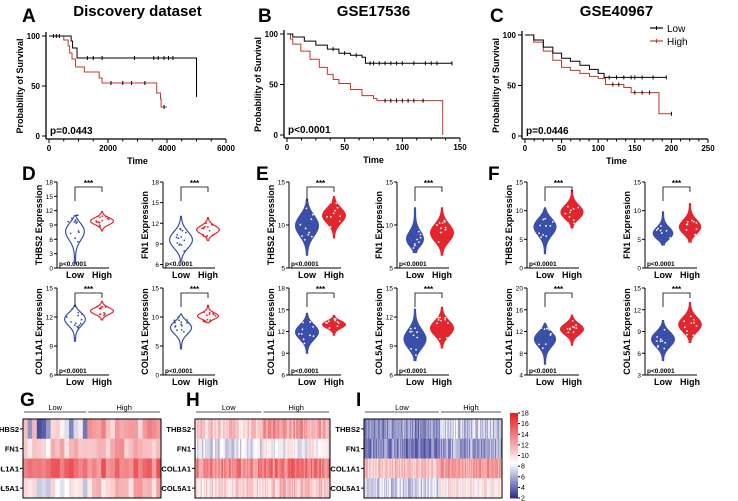 Image resolution: width=738 pixels, height=501 pixels. What do you see at coordinates (520, 183) in the screenshot?
I see `y-tick-label: 15` at bounding box center [520, 183].